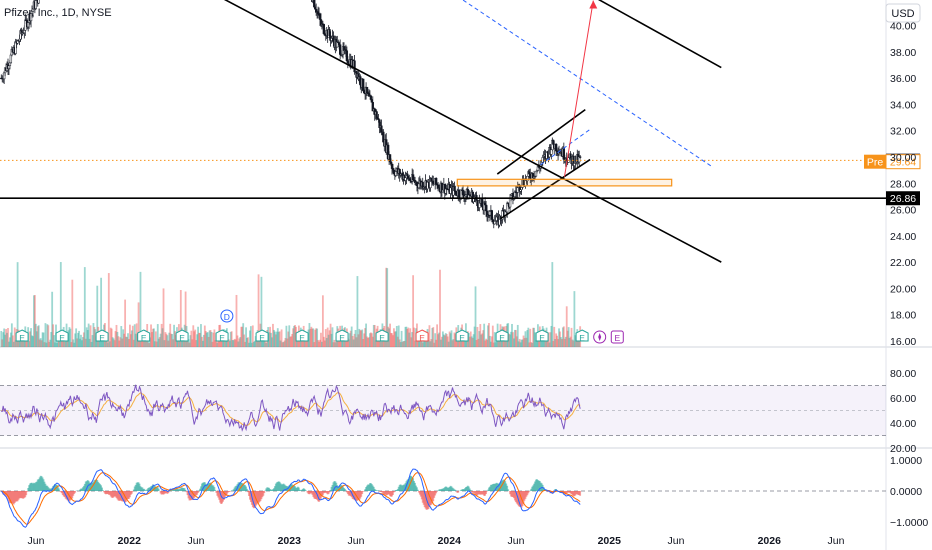 The width and height of the screenshot is (932, 550). What do you see at coordinates (903, 13) in the screenshot?
I see `currency-button: USD` at bounding box center [903, 13].